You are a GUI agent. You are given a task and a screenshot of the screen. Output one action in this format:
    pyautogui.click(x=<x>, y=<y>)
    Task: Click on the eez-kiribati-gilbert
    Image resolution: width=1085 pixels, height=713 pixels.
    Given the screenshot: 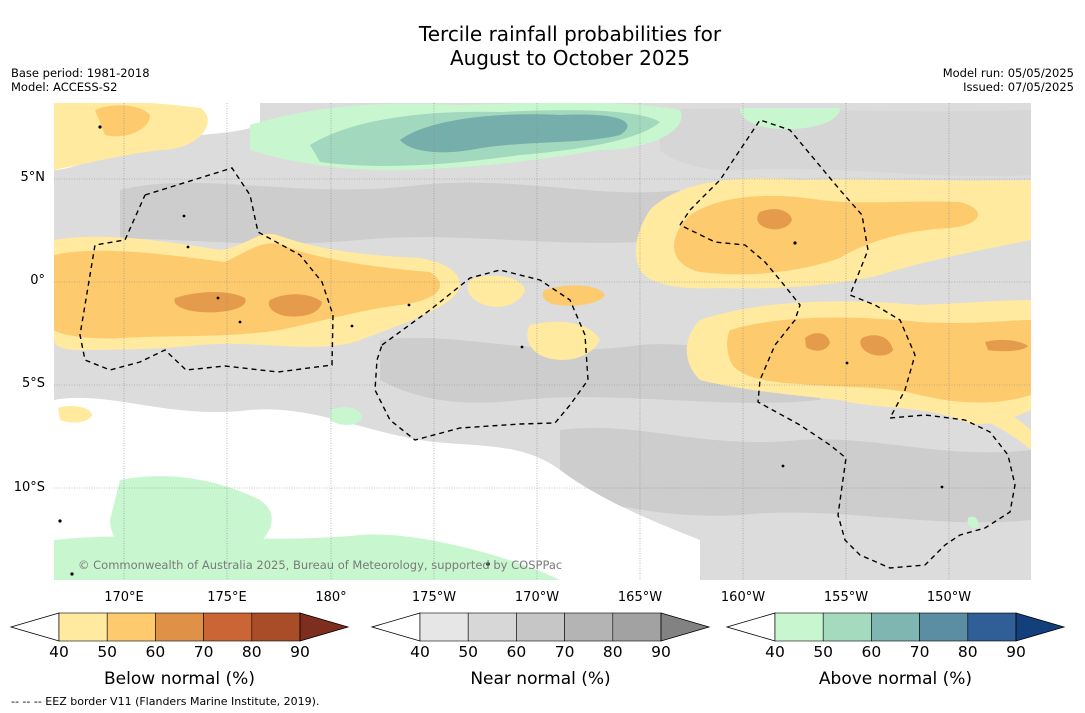 What is the action you would take?
    pyautogui.click(x=206, y=270)
    